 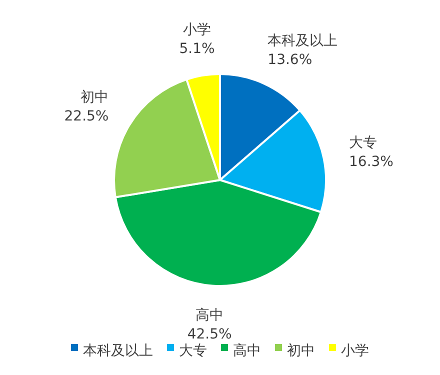 What do you see at coordinates (86, 116) in the screenshot?
I see `data-label: 22.5%` at bounding box center [86, 116].